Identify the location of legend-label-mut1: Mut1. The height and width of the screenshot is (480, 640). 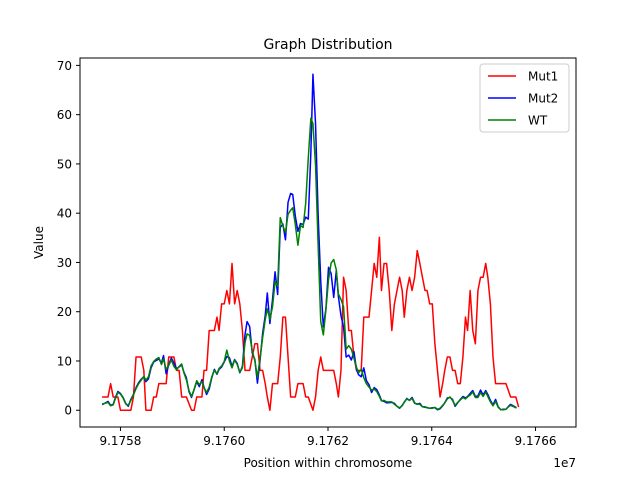
(543, 77).